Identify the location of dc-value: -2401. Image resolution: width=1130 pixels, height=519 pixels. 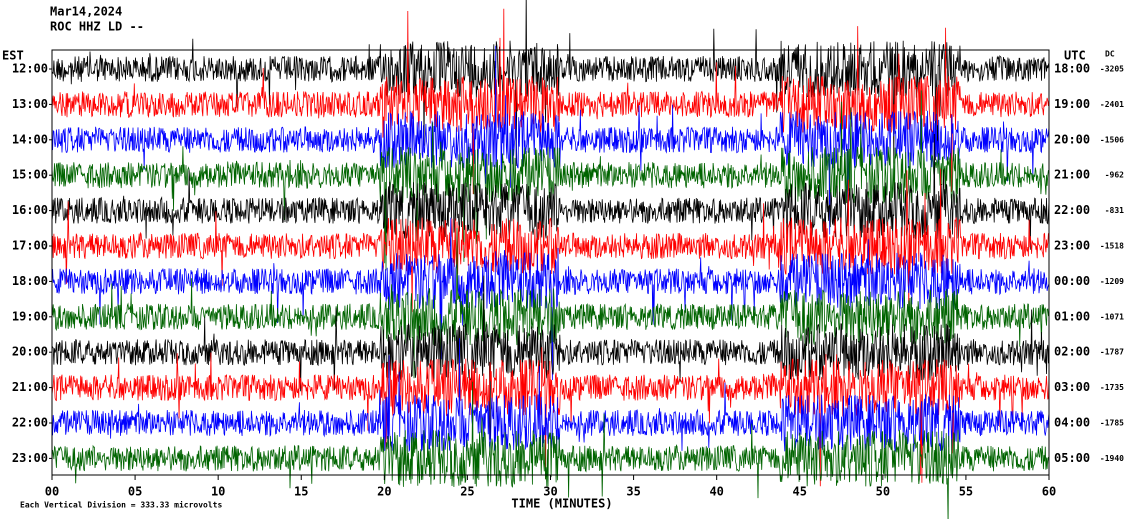
(1112, 104).